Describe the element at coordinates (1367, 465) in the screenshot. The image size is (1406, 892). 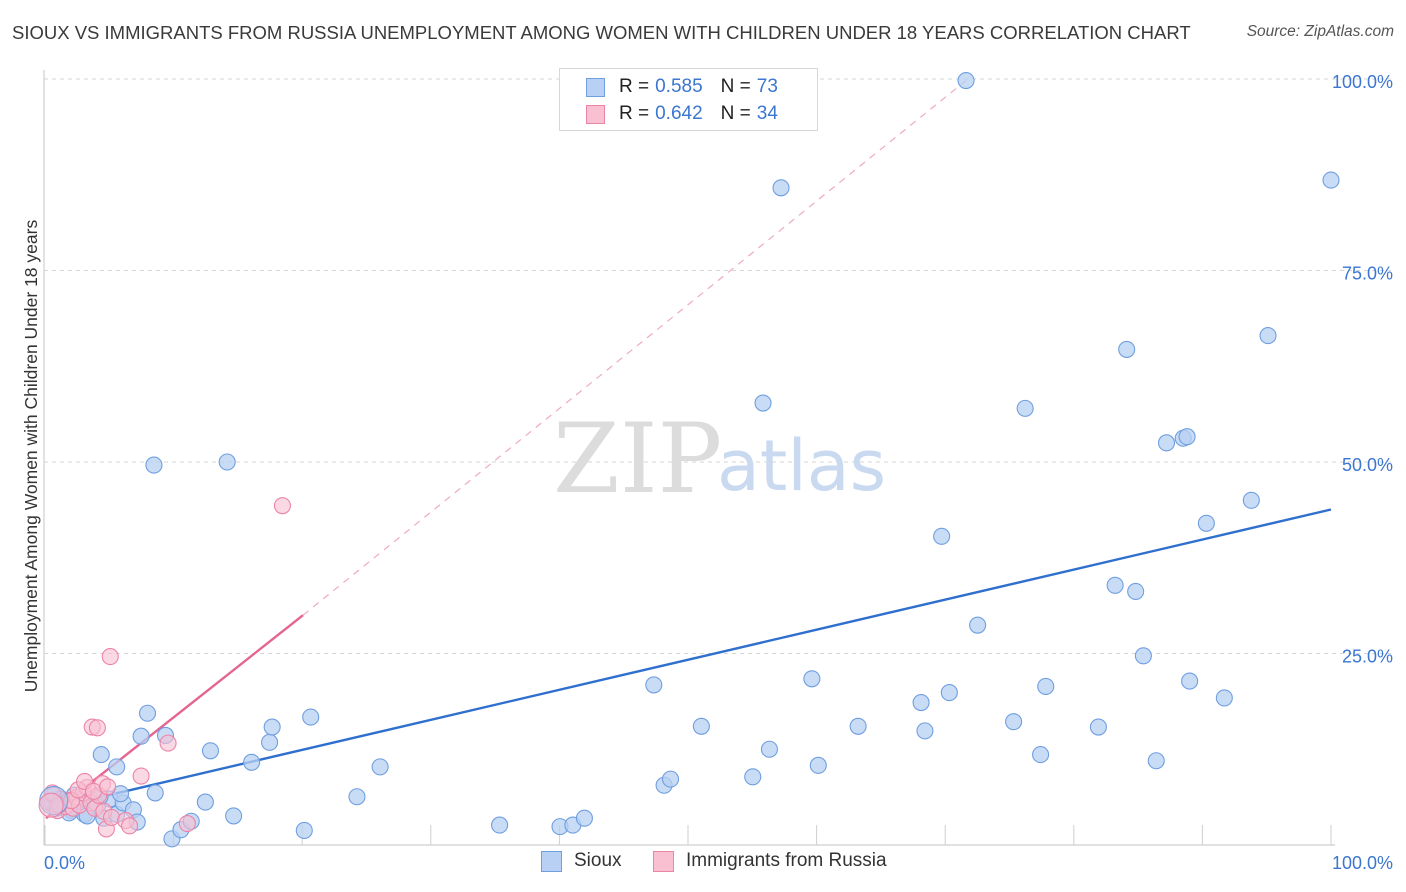
I see `y-tick-label: 50.0%` at that location.